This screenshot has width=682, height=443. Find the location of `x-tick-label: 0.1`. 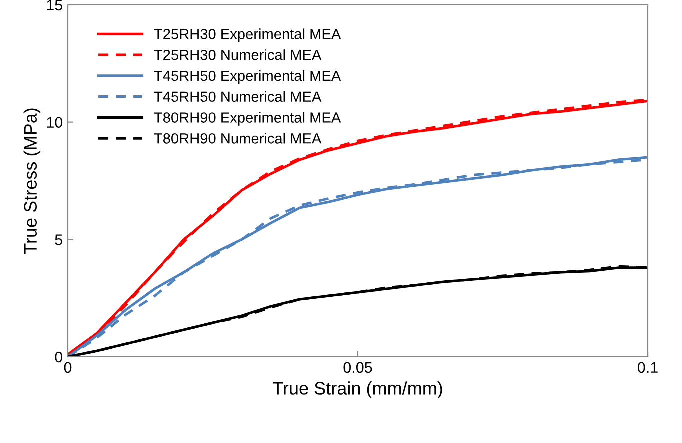

x-tick-label: 0.1 is located at coordinates (648, 368).